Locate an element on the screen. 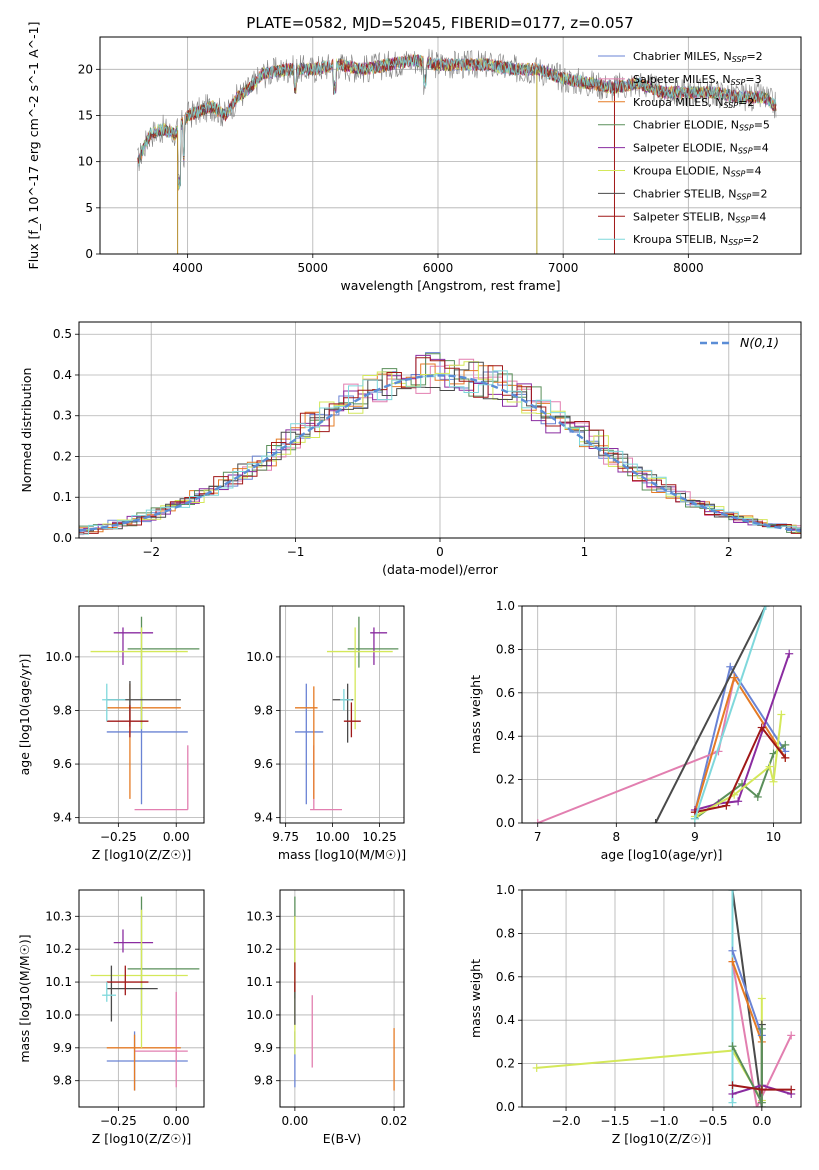 This screenshot has height=1170, width=819. y-axis-label: Flux [f_λ 10^-17 erg cm^-2 s^-1 A^-1] is located at coordinates (33, 146).